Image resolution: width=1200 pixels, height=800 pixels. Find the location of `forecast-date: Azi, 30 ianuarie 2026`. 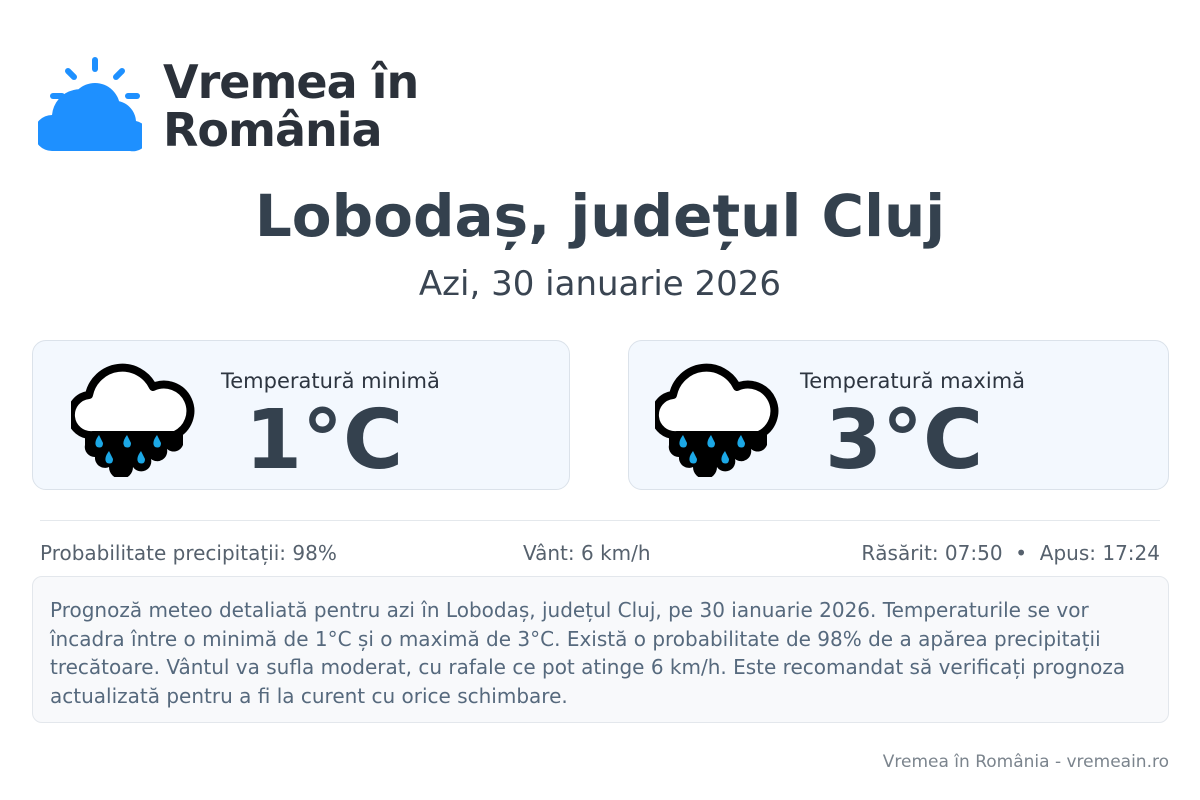

forecast-date: Azi, 30 ianuarie 2026 is located at coordinates (600, 284).